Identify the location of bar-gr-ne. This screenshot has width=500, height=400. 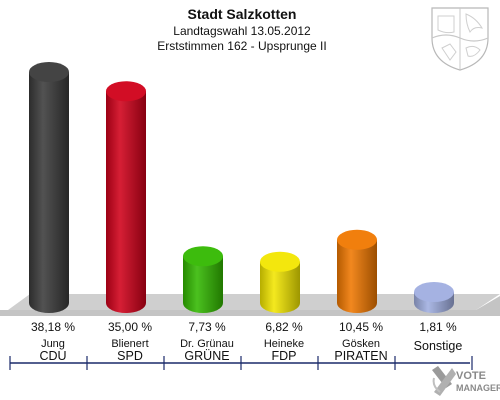
(203, 279).